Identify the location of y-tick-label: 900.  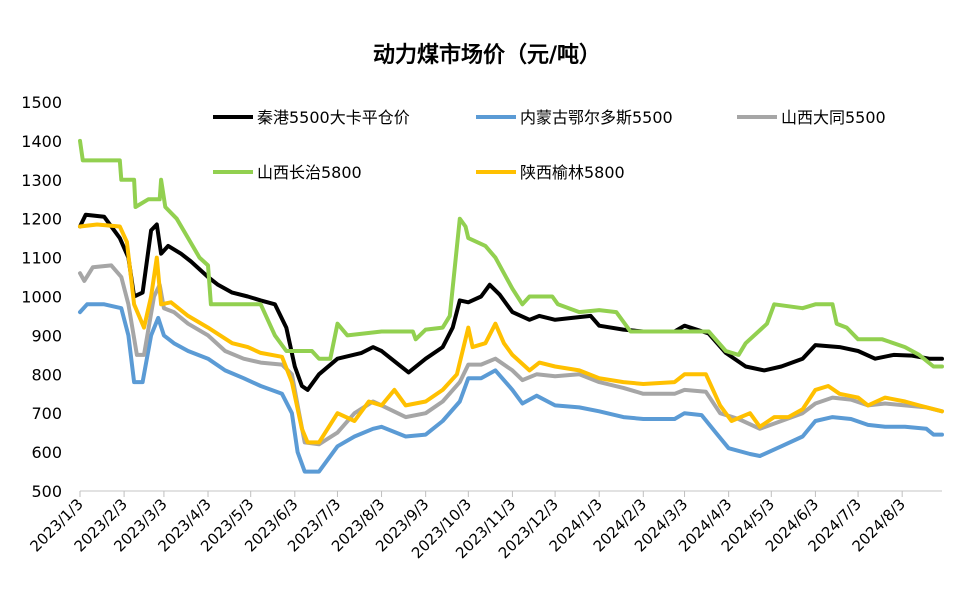
(46, 335).